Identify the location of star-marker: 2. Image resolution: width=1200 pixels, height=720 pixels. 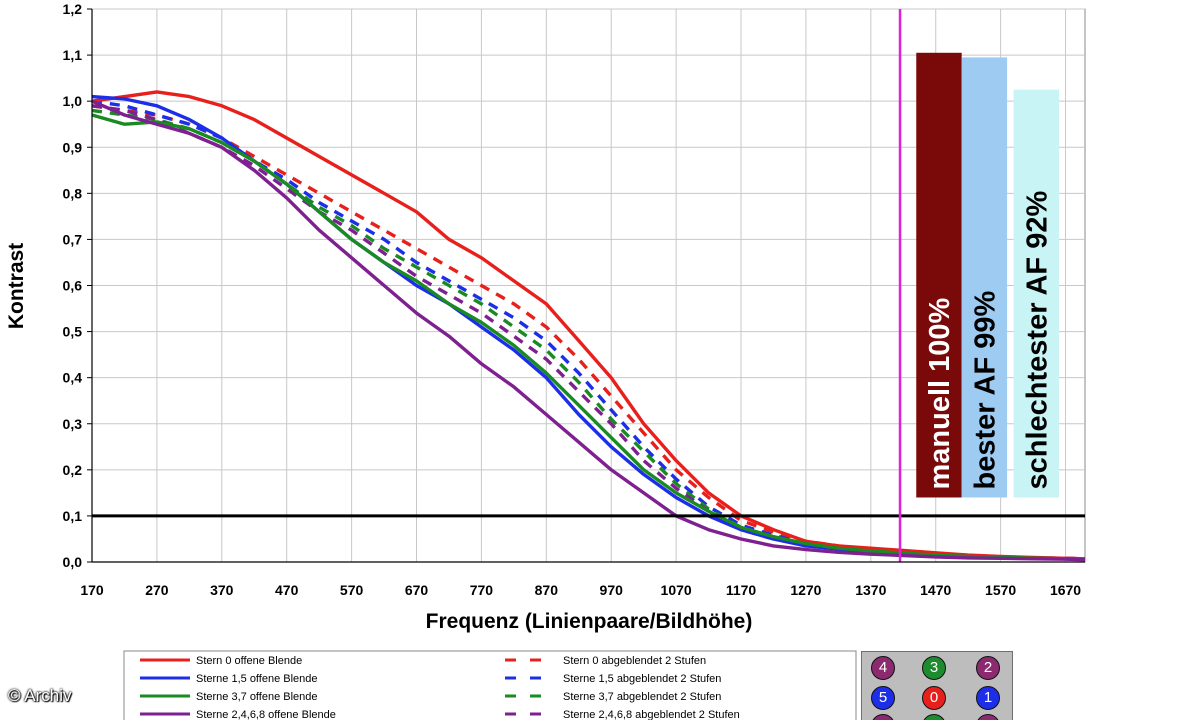
(988, 668).